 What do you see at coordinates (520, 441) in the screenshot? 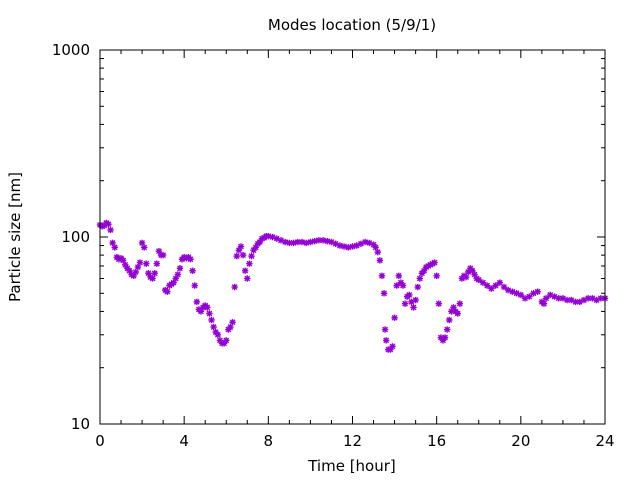
I see `x-tick-label: 20` at bounding box center [520, 441].